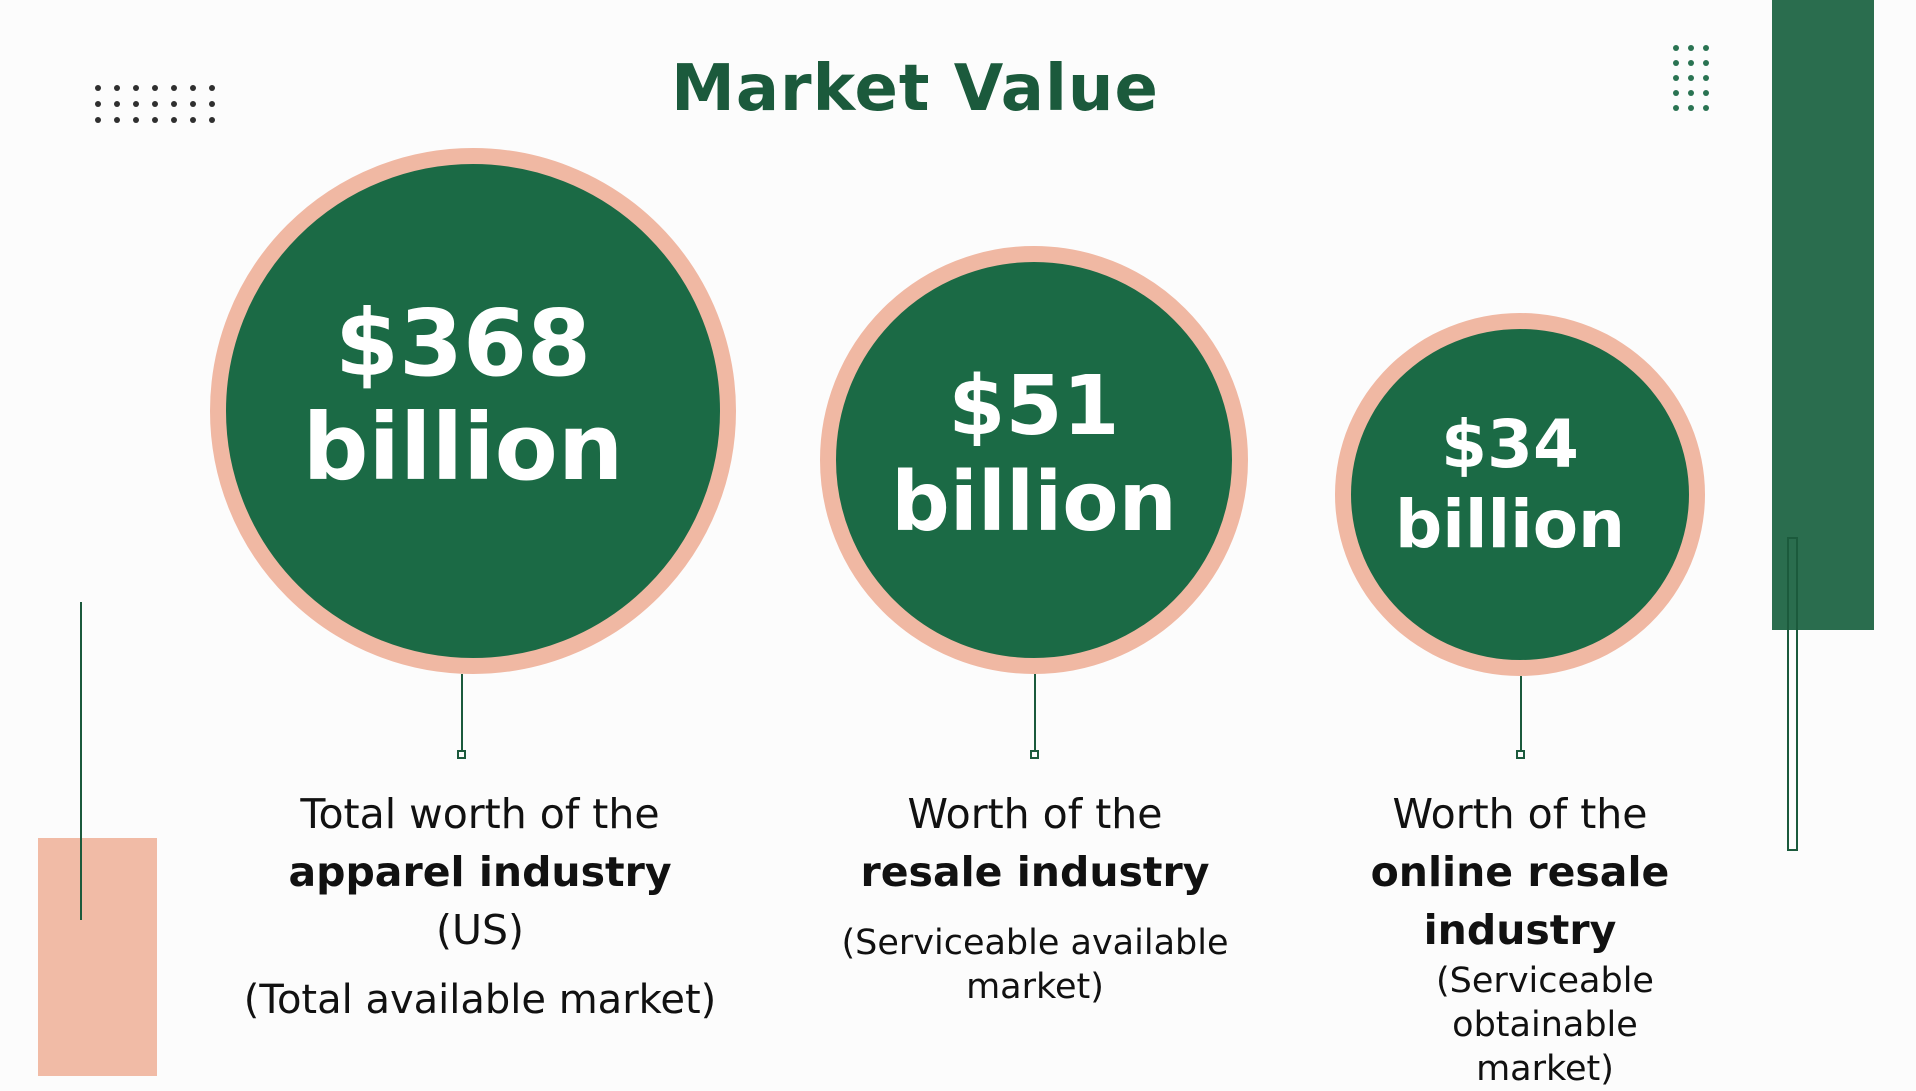 The image size is (1916, 1091). I want to click on caption-text: (US), so click(480, 930).